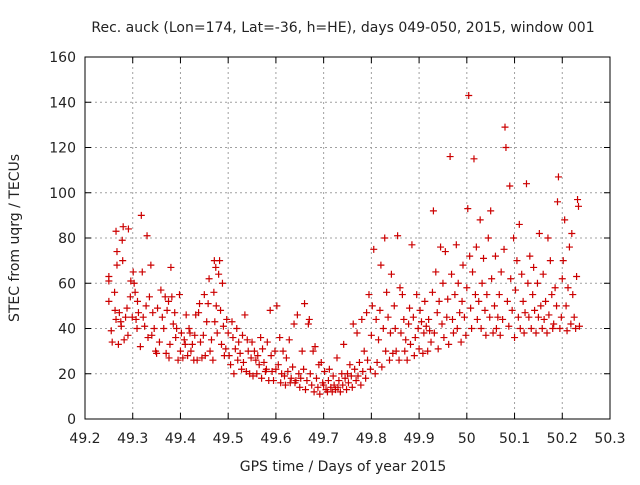 The height and width of the screenshot is (485, 640). I want to click on x-tick-label: 49.8, so click(371, 439).